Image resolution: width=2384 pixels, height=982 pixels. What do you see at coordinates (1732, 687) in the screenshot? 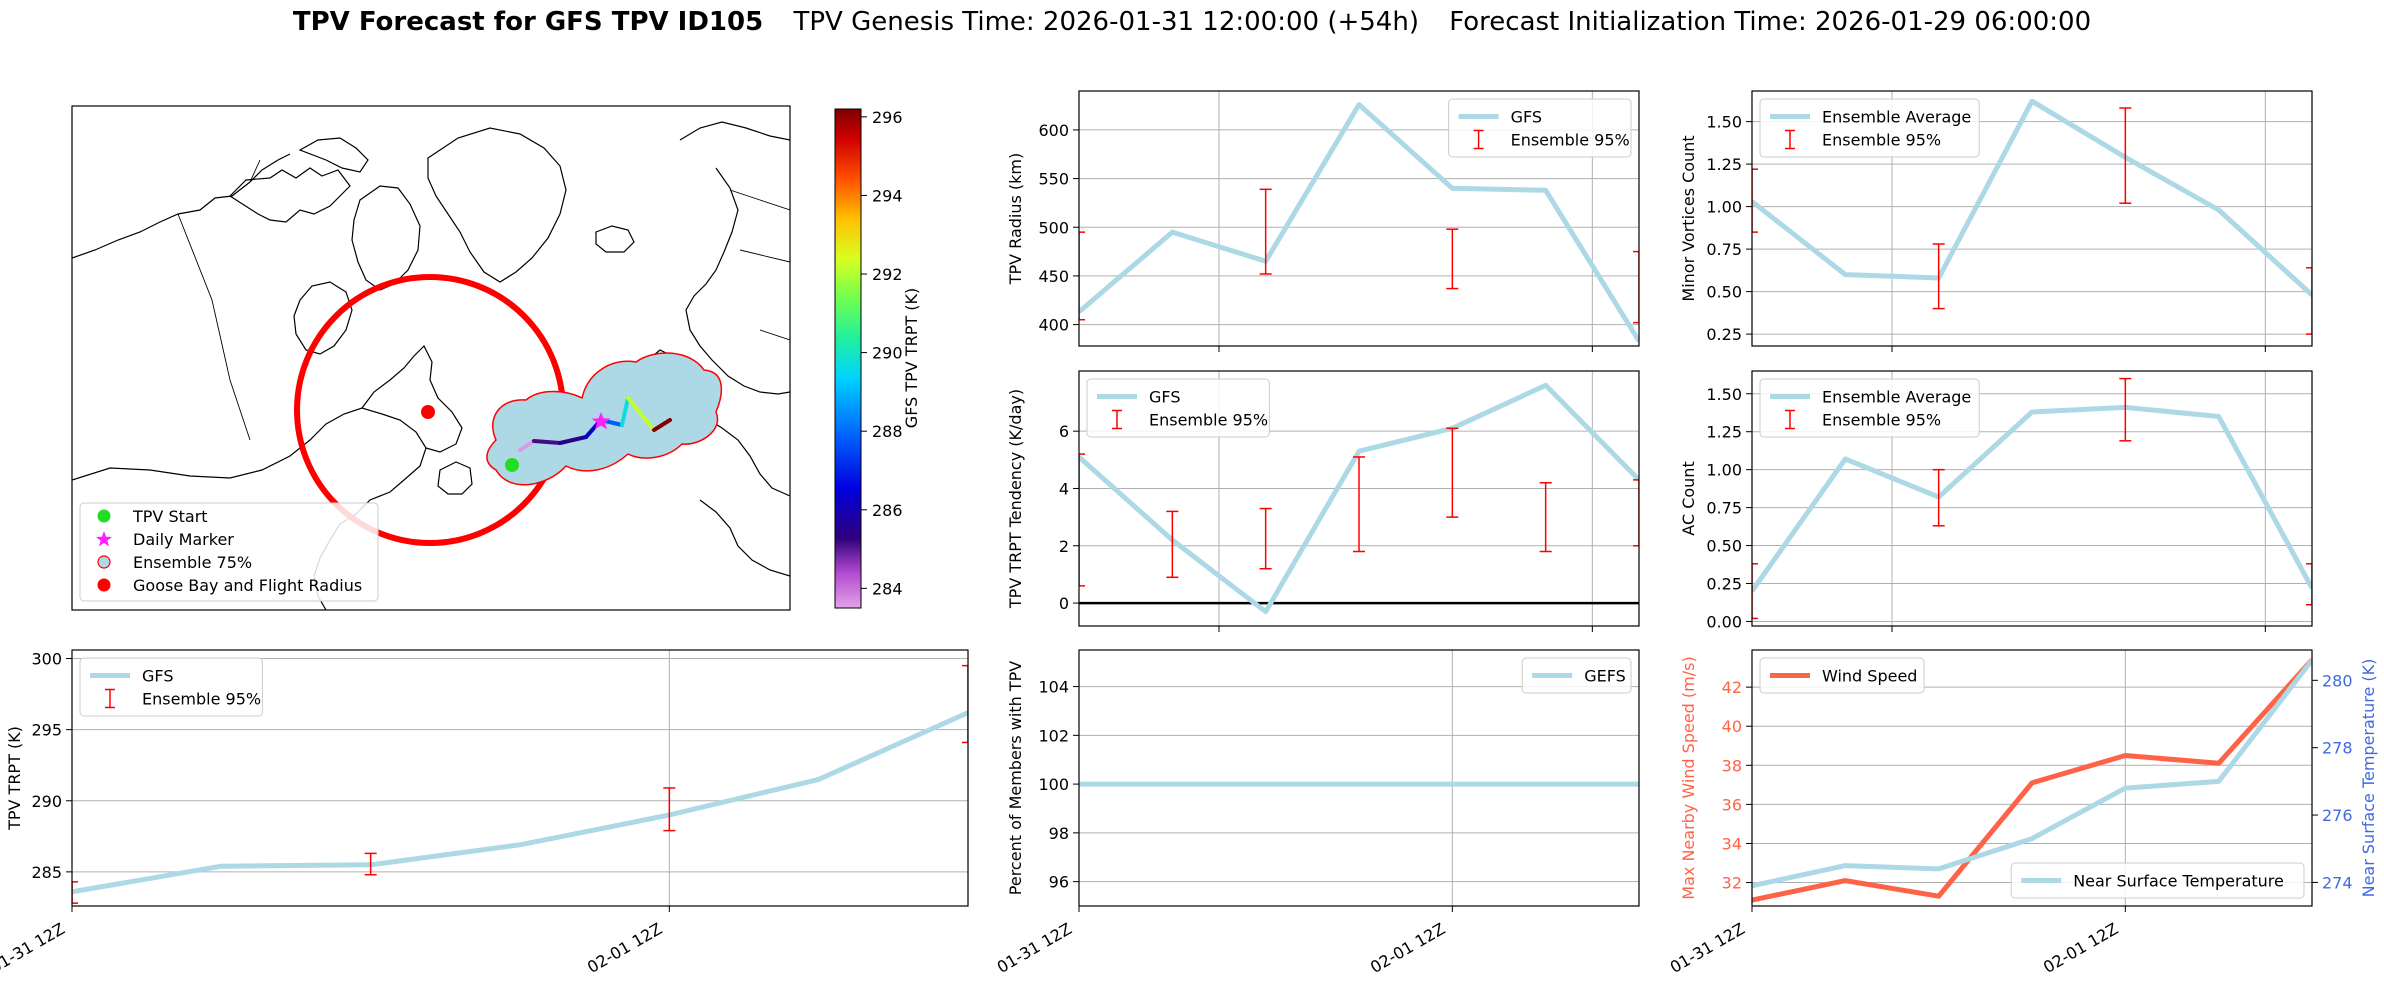
I see `y-tick-label: 42` at bounding box center [1732, 687].